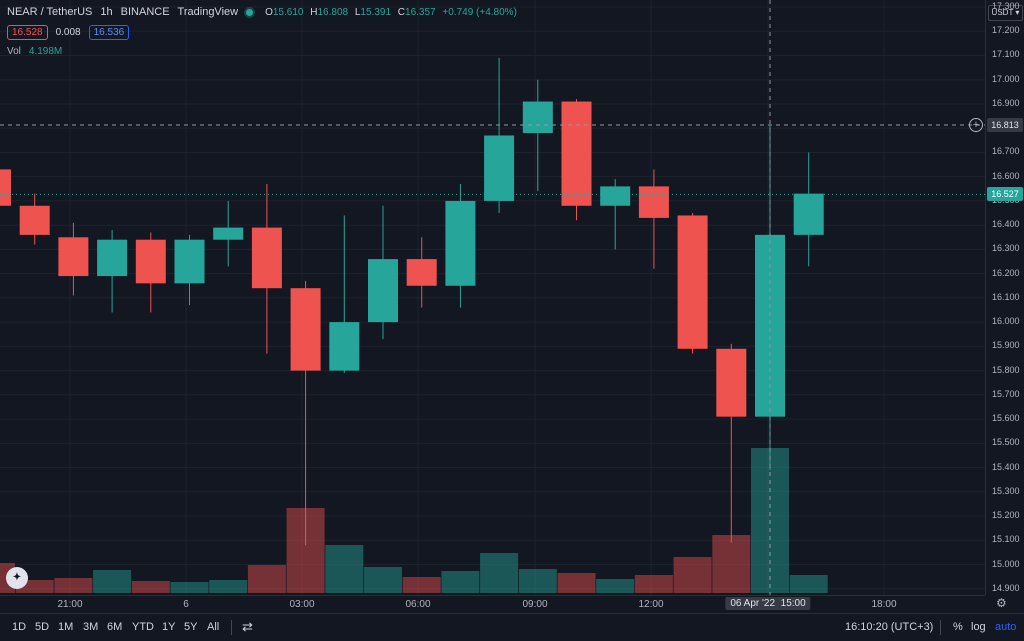 The width and height of the screenshot is (1024, 641). What do you see at coordinates (884, 604) in the screenshot?
I see `time-label-1800: 18:00` at bounding box center [884, 604].